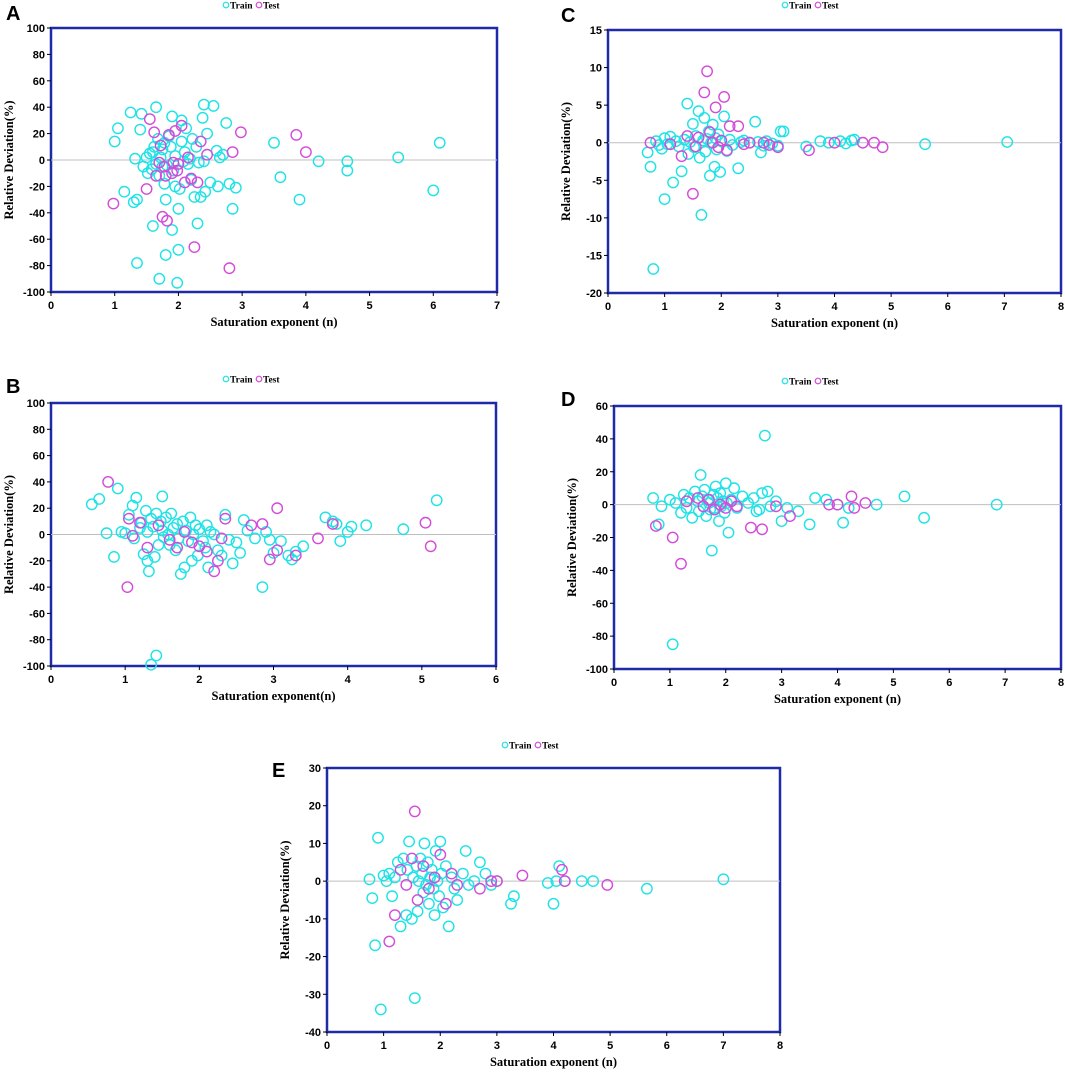 The image size is (1065, 1076). I want to click on y-tick-label: -60, so click(600, 604).